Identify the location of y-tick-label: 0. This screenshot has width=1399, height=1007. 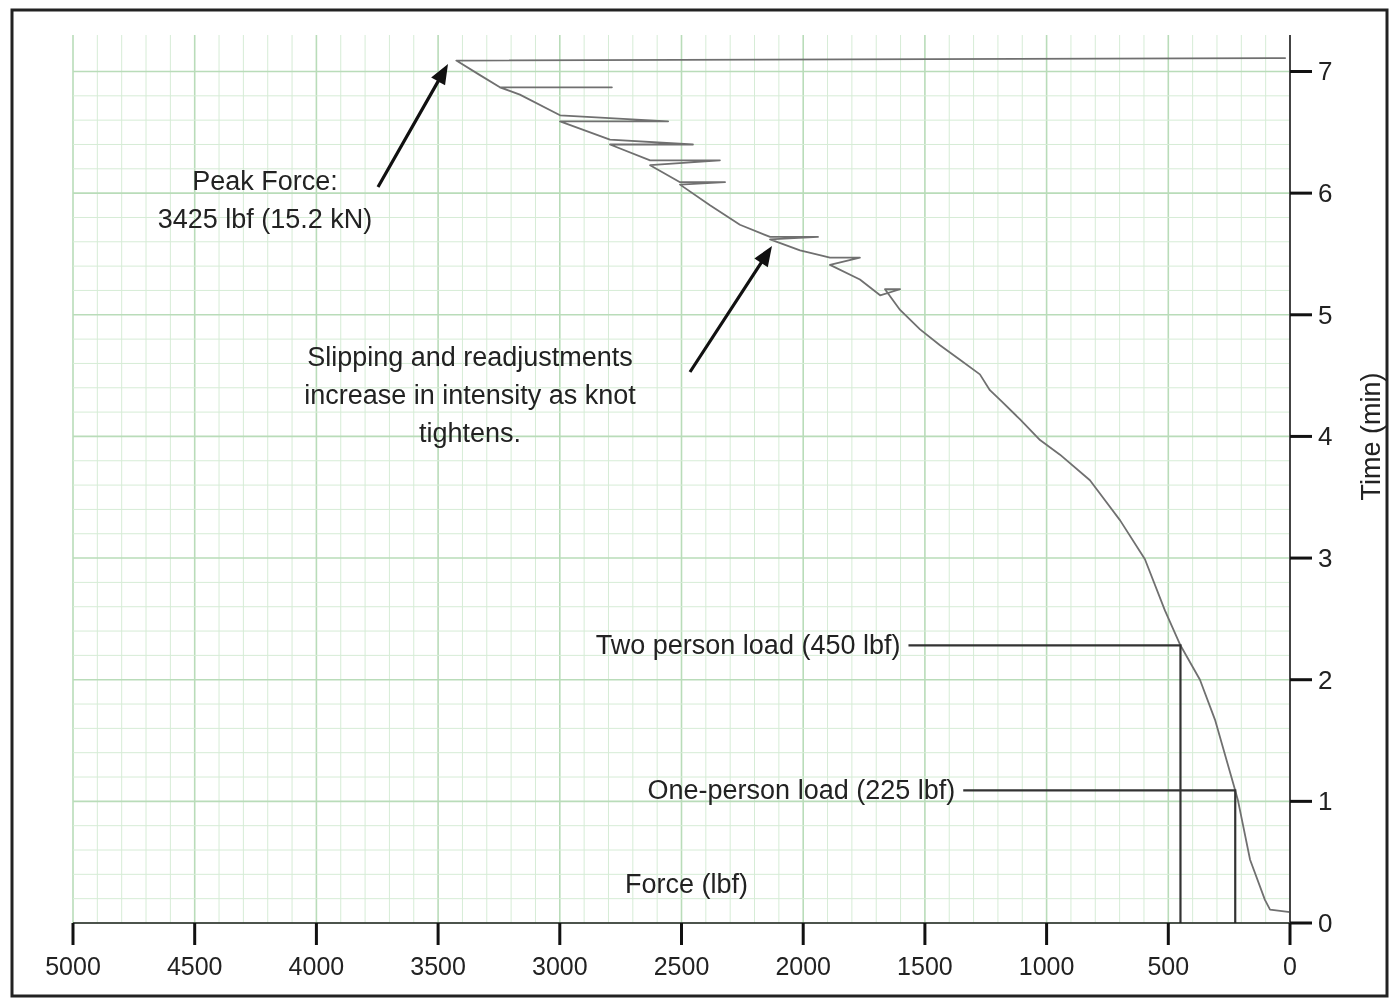
(1325, 923).